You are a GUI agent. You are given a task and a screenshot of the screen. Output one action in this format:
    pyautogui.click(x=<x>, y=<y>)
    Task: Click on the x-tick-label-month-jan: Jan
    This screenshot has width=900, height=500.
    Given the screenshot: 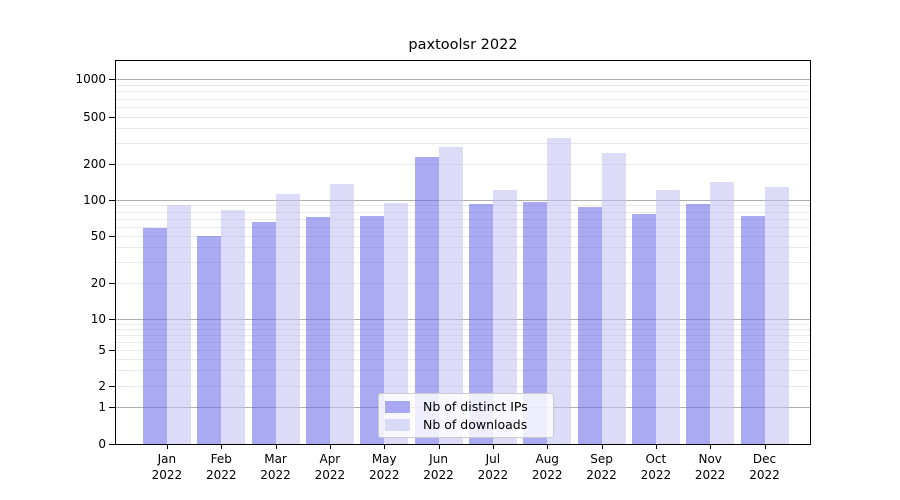 What is the action you would take?
    pyautogui.click(x=167, y=459)
    